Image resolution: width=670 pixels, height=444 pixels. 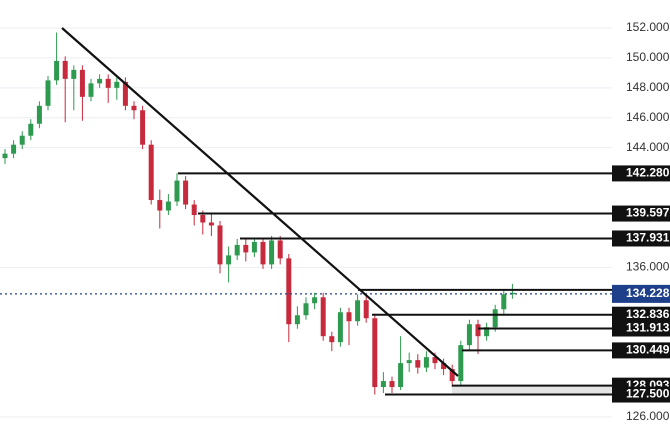 I want to click on y-tick-label: 146.000, so click(x=648, y=117).